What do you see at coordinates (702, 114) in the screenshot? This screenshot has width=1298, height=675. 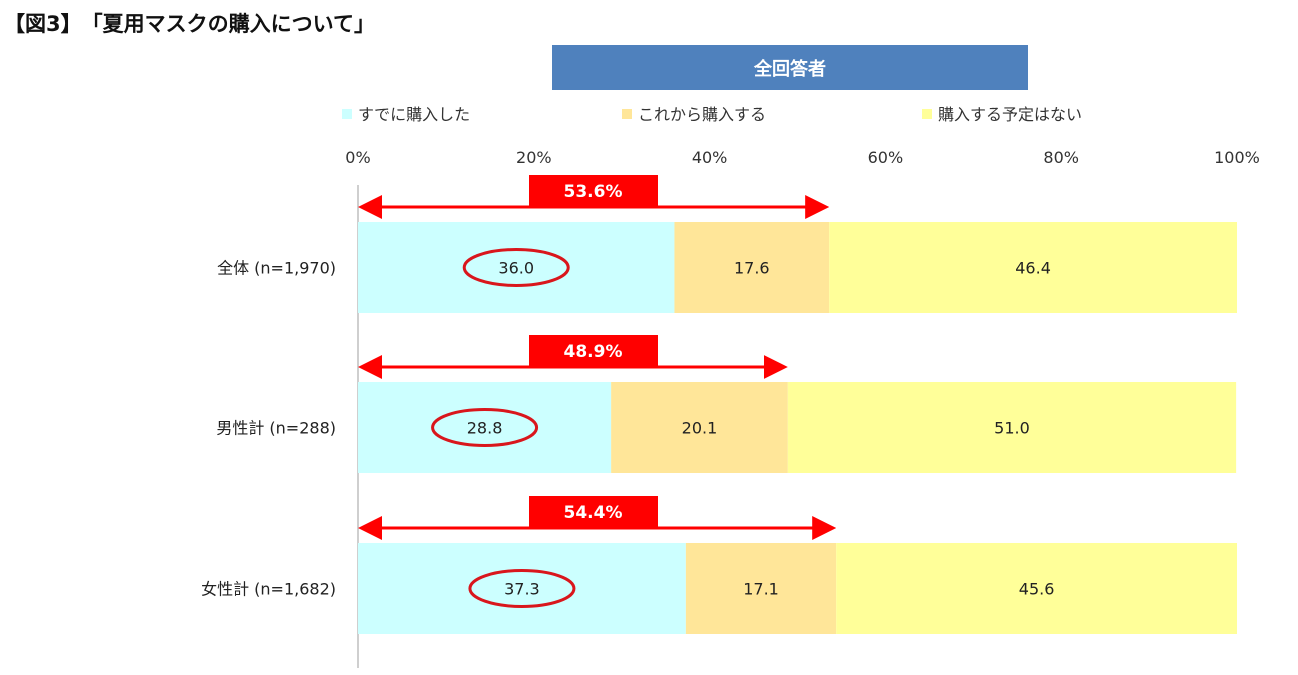 I see `legend-label: これから購入する` at bounding box center [702, 114].